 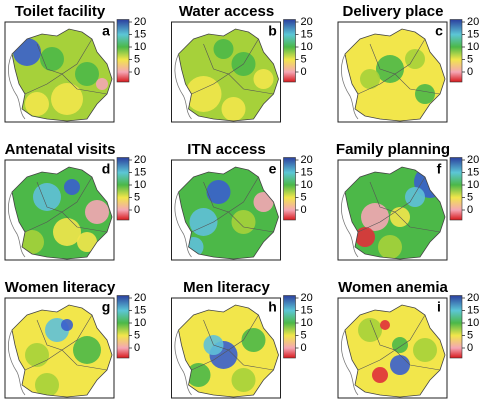 What do you see at coordinates (393, 287) in the screenshot?
I see `panel-title: Women anemia` at bounding box center [393, 287].